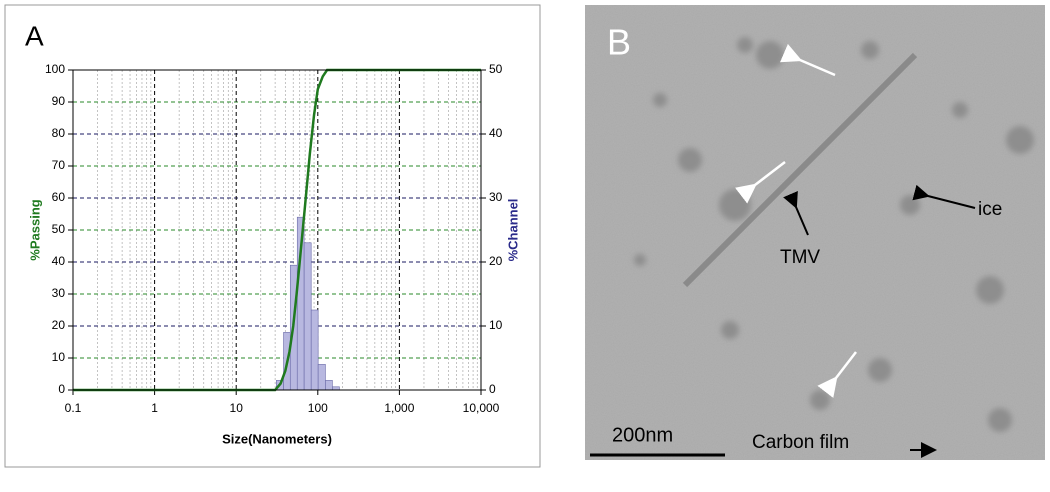 This screenshot has height=492, width=1050. I want to click on x-tick-label: 10, so click(237, 408).